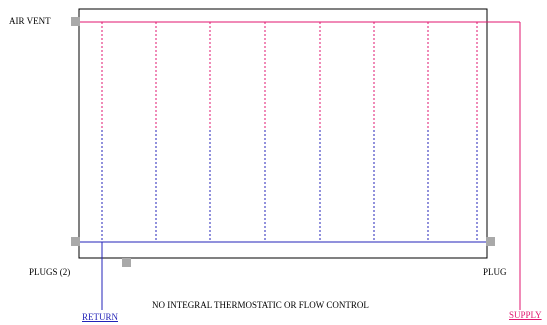  What do you see at coordinates (30, 21) in the screenshot?
I see `air-vent-label: AIR VENT` at bounding box center [30, 21].